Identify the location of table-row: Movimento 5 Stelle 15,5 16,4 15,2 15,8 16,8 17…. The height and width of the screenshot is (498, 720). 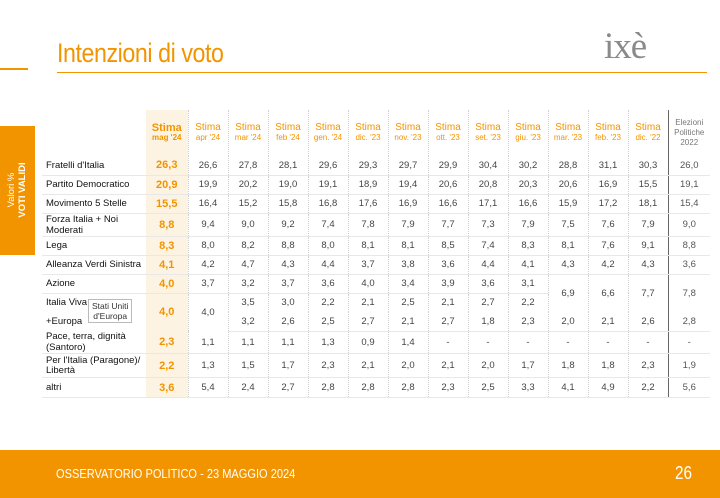
(376, 204).